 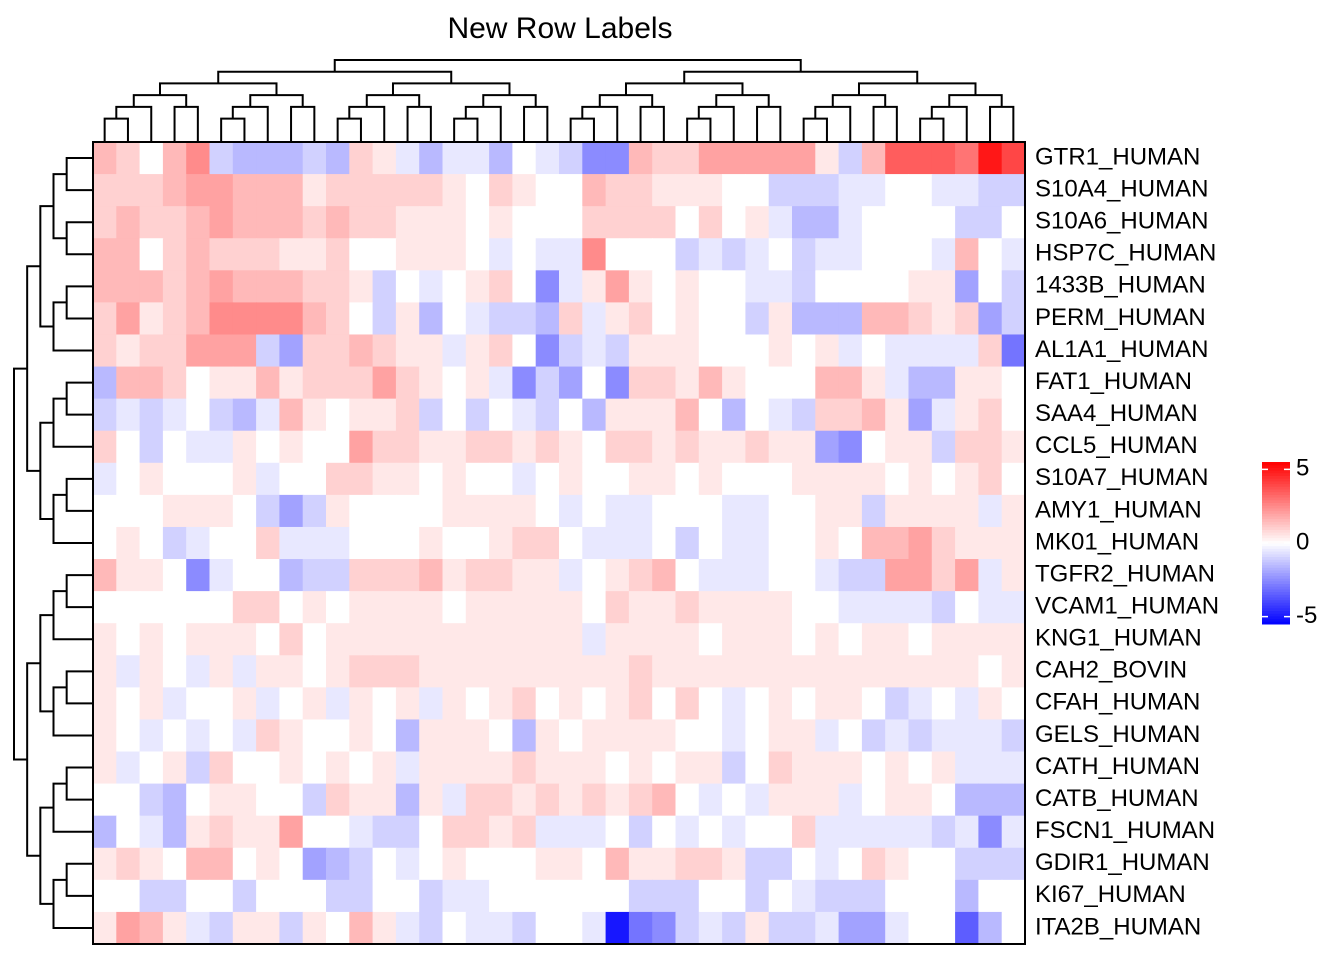 What do you see at coordinates (1117, 766) in the screenshot?
I see `row-label: CATH_HUMAN` at bounding box center [1117, 766].